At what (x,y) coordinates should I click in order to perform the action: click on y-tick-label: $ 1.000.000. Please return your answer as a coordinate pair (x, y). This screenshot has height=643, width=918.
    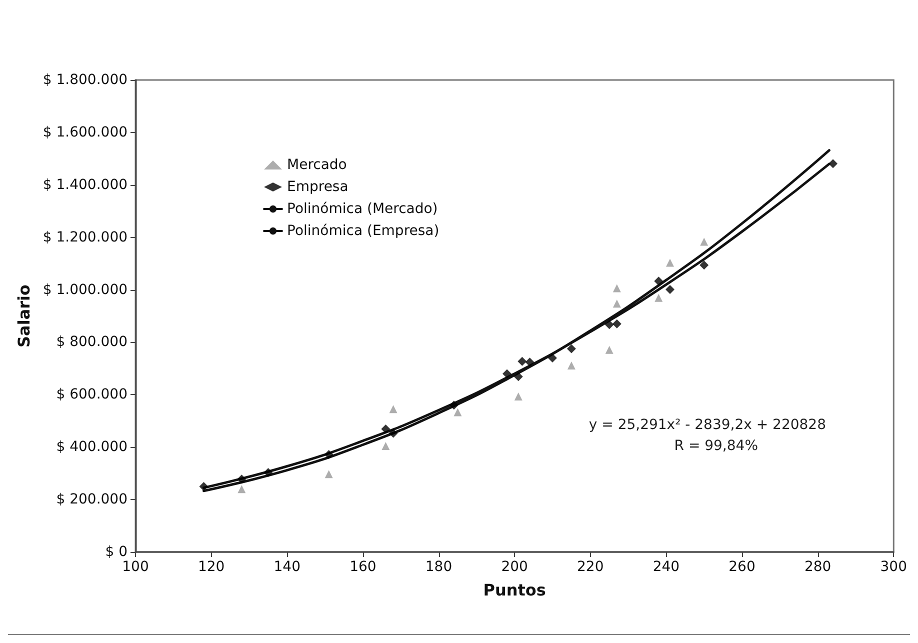
    Looking at the image, I should click on (85, 290).